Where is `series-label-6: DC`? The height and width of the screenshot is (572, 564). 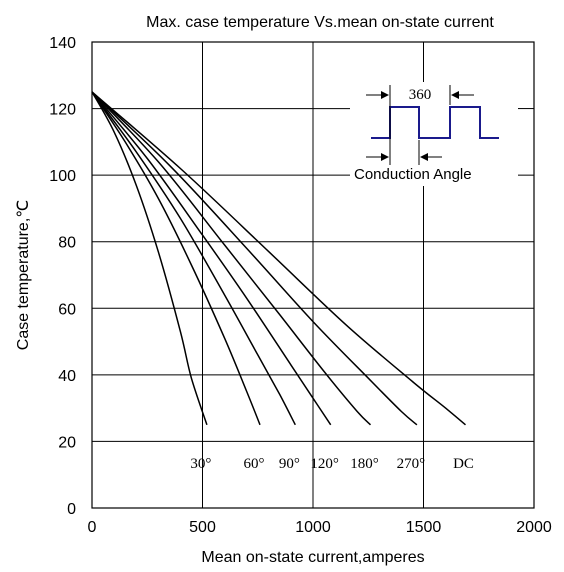 series-label-6: DC is located at coordinates (463, 464).